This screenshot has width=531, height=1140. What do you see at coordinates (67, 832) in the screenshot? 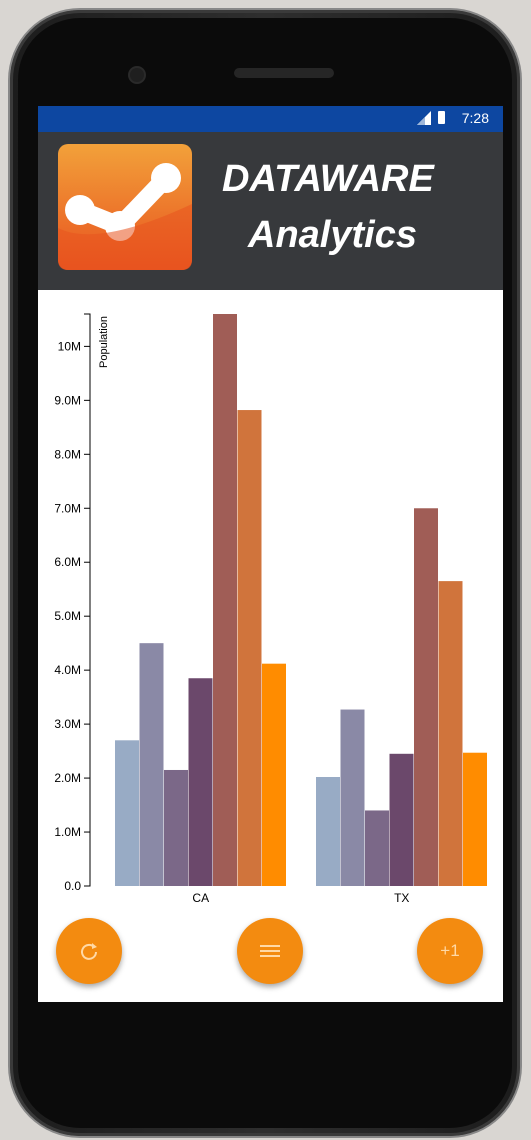
I see `y-tick-label: 1.0M` at bounding box center [67, 832].